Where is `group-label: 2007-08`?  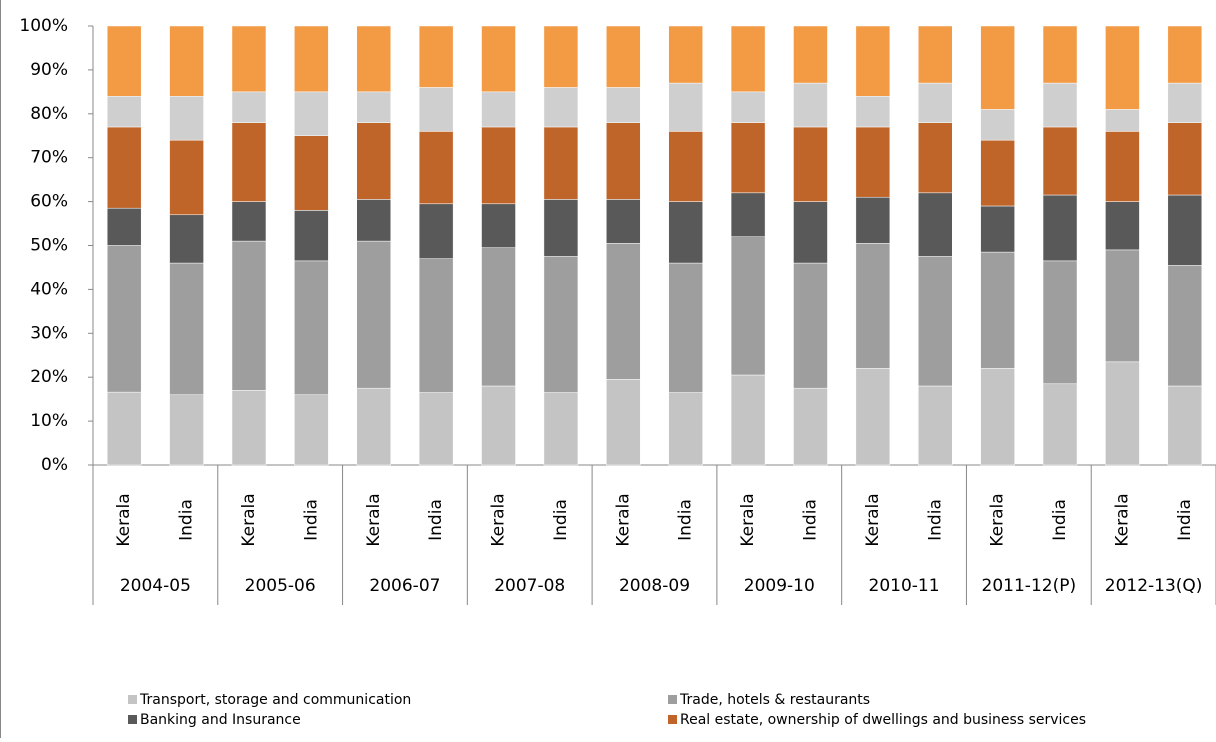 group-label: 2007-08 is located at coordinates (529, 586).